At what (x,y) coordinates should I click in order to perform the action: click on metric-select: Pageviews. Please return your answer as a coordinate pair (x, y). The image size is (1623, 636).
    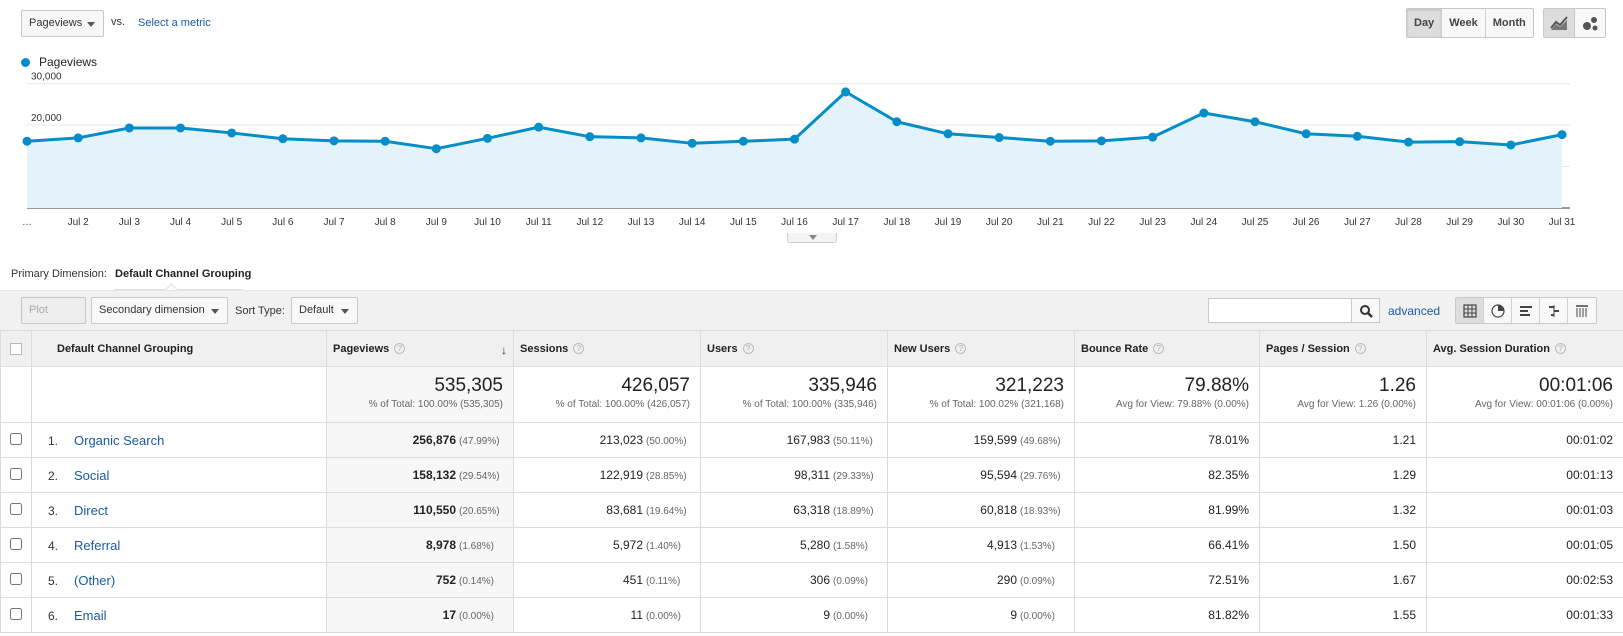
    Looking at the image, I should click on (62, 23).